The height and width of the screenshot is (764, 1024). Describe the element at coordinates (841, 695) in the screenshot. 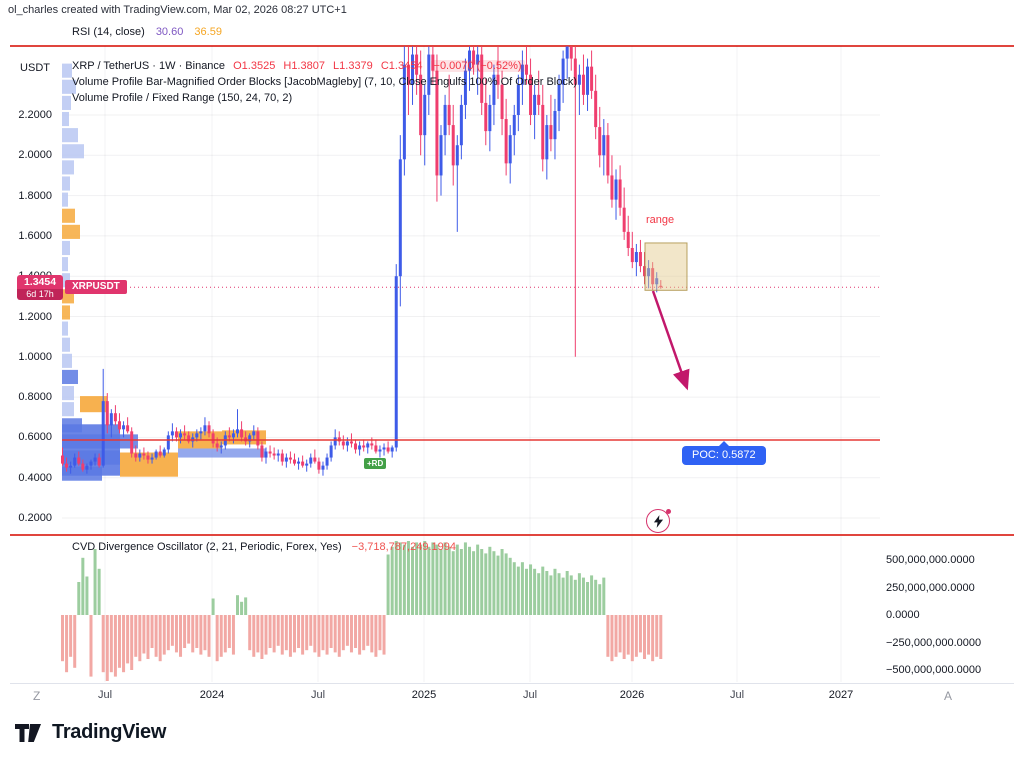

I see `time-axis-label: 2027` at that location.